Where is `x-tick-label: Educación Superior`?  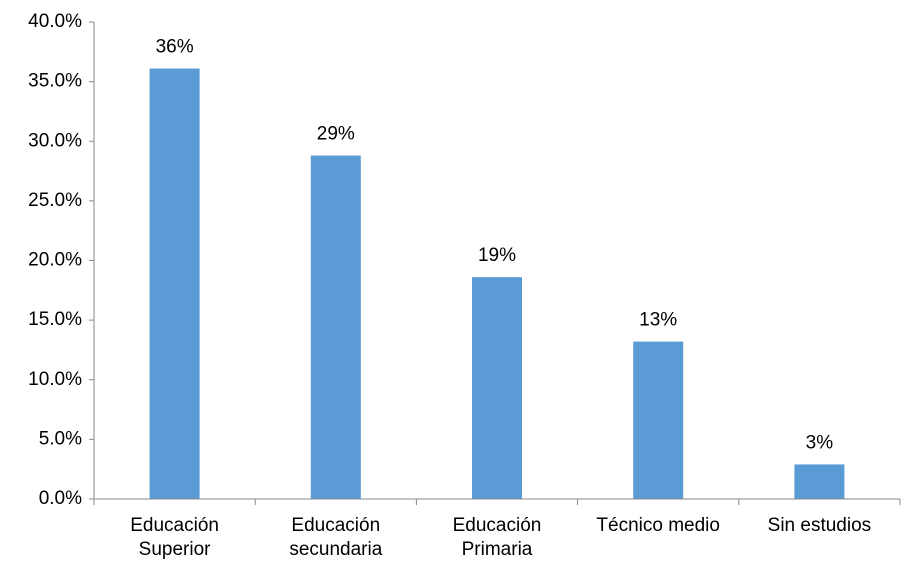
x-tick-label: Educación Superior is located at coordinates (174, 537).